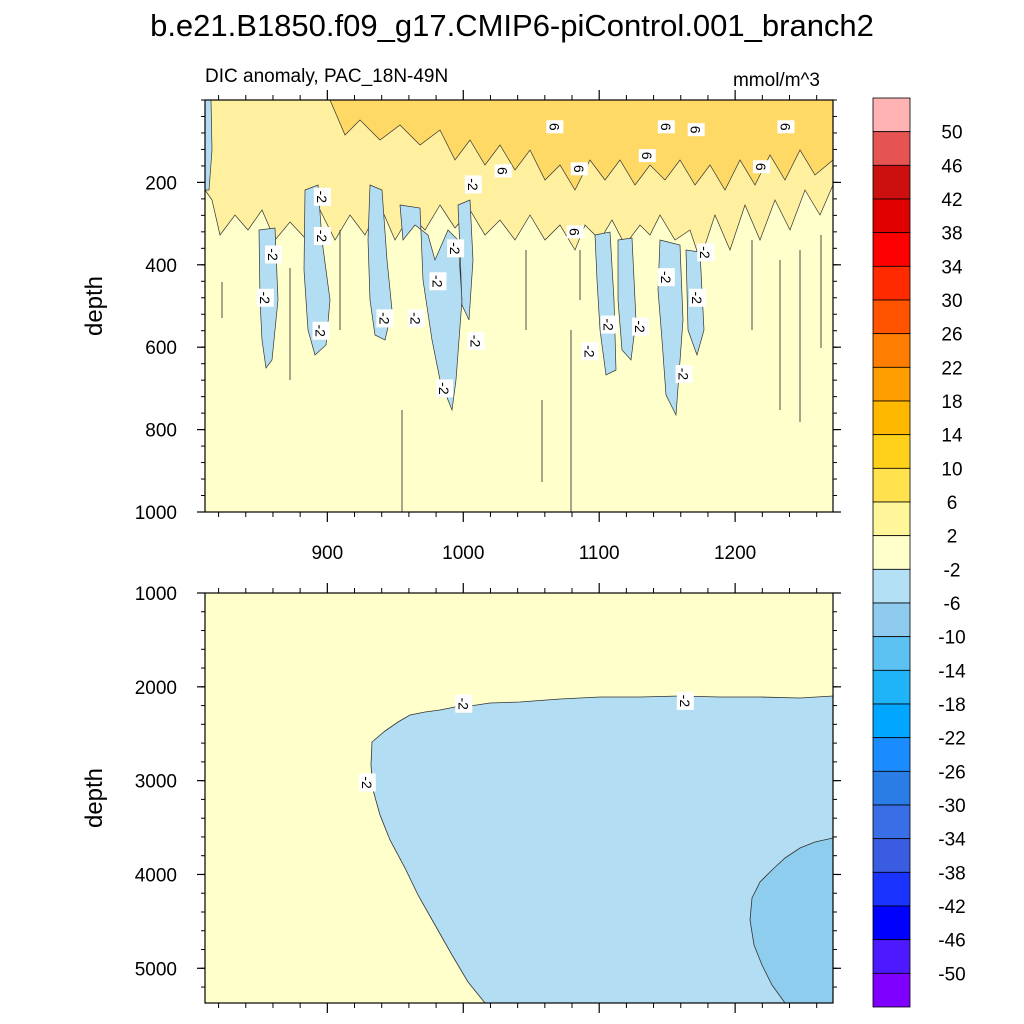  What do you see at coordinates (951, 133) in the screenshot?
I see `colorbar-label: 50` at bounding box center [951, 133].